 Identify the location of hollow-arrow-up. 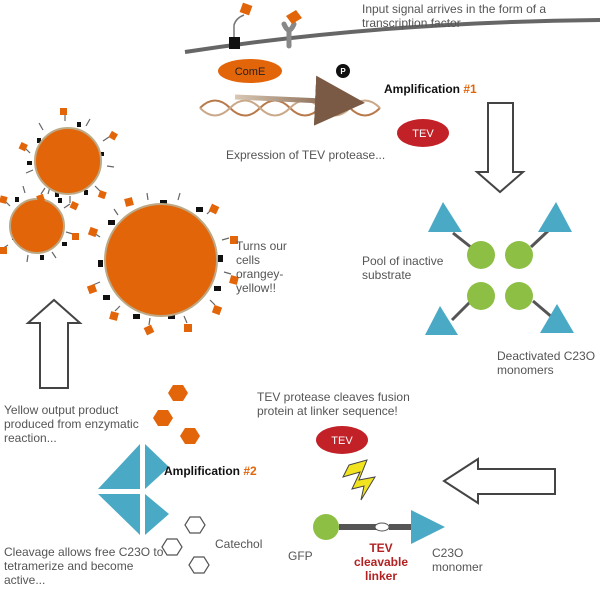
(54, 344).